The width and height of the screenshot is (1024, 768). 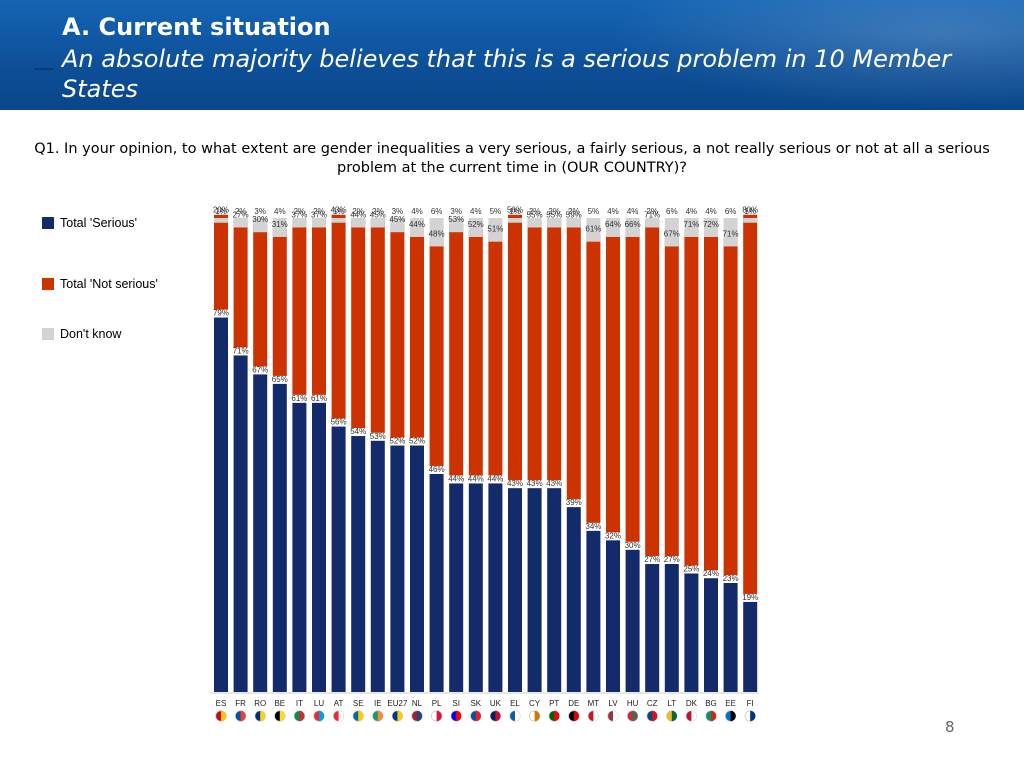 I want to click on data-label-serious: 65%, so click(x=280, y=379).